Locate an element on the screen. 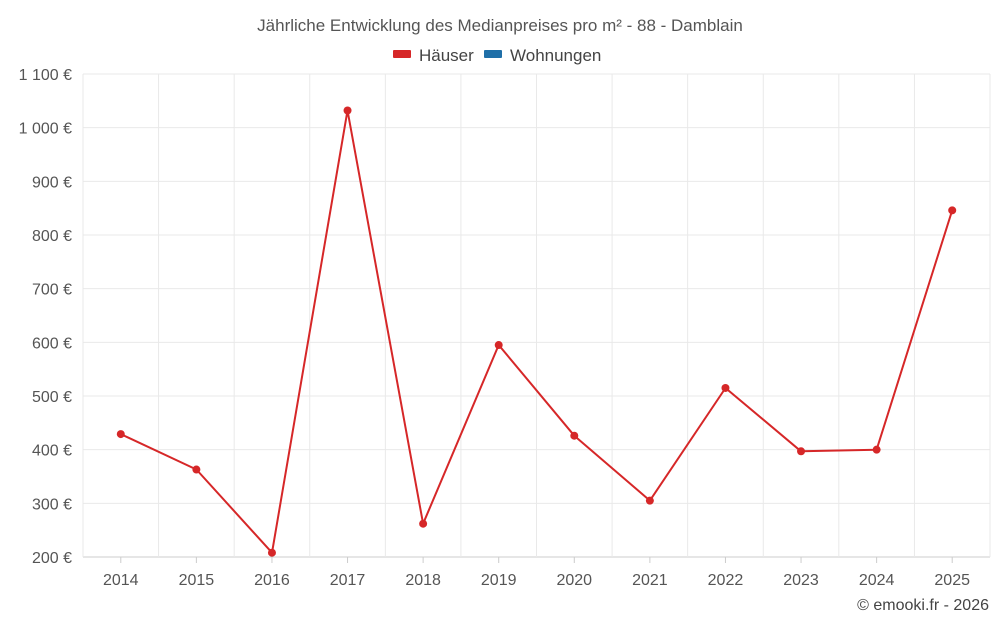  x-tick-label: 2017 is located at coordinates (348, 580).